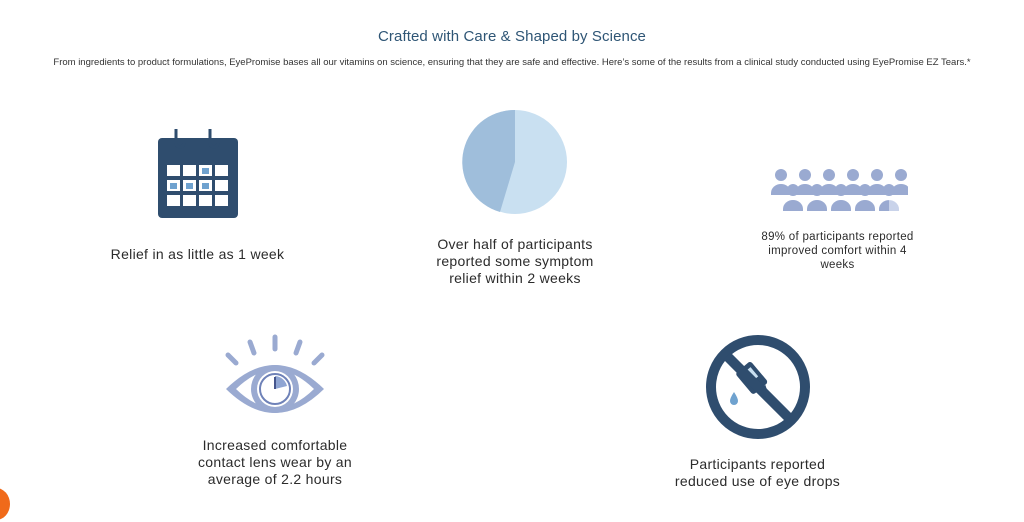 The width and height of the screenshot is (1024, 522). I want to click on people-group-icon, so click(839, 190).